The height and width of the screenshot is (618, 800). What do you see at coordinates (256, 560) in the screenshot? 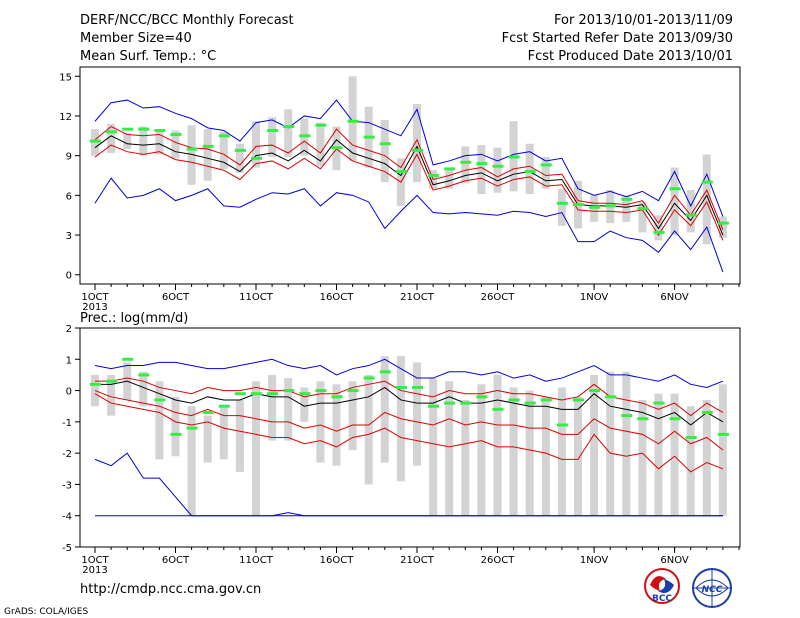
I see `x-tick-label: 11OCT` at bounding box center [256, 560].